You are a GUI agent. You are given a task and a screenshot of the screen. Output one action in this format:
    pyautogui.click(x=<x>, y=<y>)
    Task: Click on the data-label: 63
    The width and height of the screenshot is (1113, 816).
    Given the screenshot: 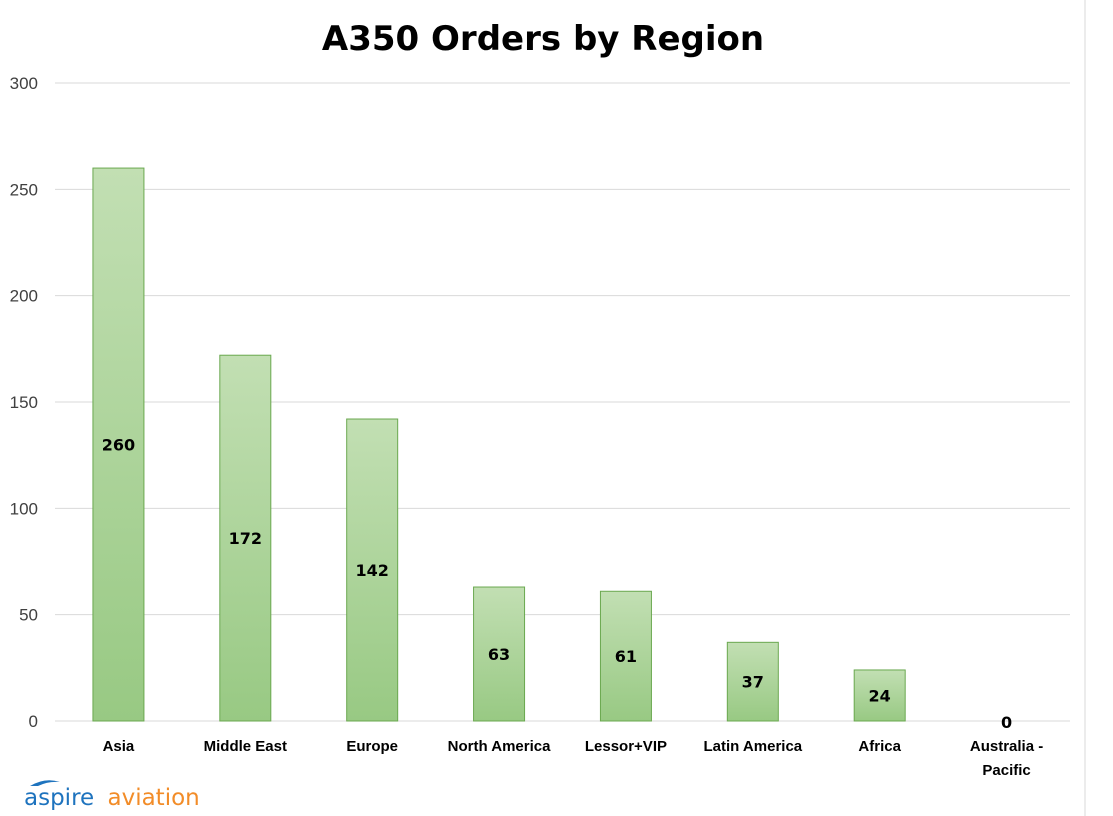 What is the action you would take?
    pyautogui.click(x=499, y=654)
    